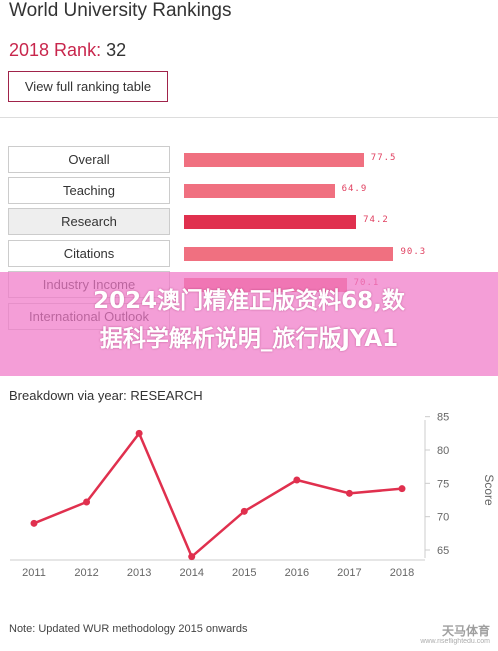 The height and width of the screenshot is (651, 498). What do you see at coordinates (465, 631) in the screenshot?
I see `watermark-logo: 天马体育` at bounding box center [465, 631].